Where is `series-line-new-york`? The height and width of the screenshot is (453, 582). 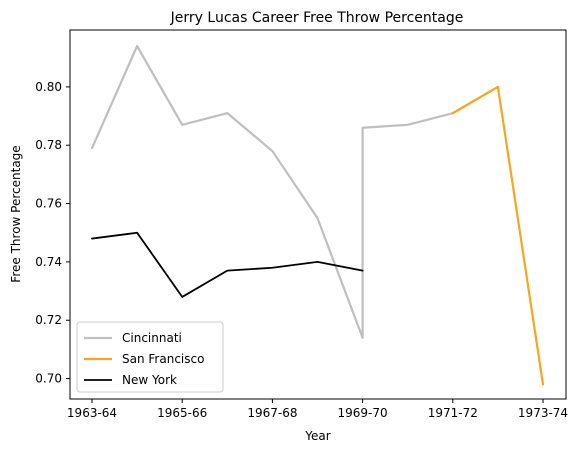 series-line-new-york is located at coordinates (227, 265).